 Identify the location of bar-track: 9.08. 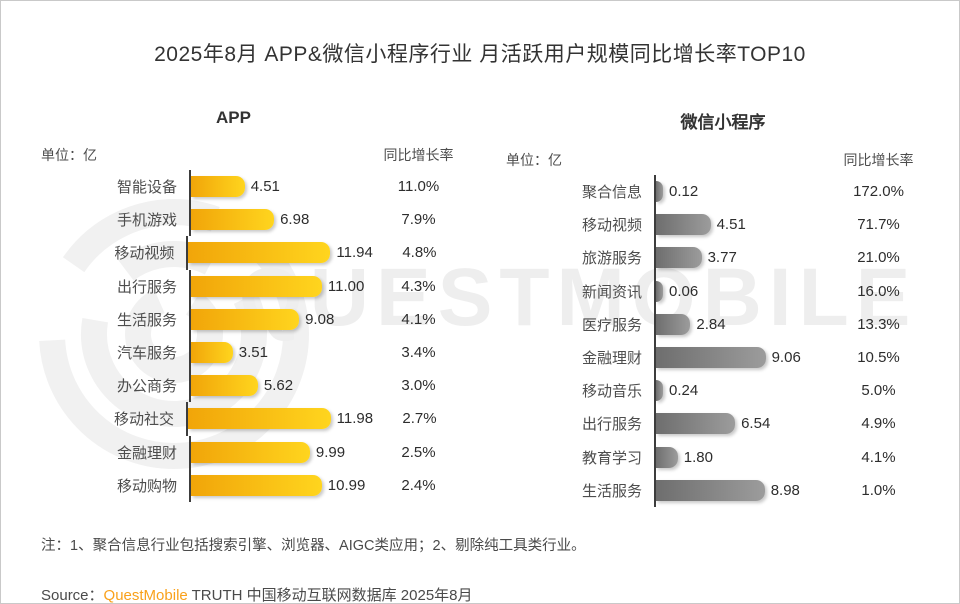
(280, 319).